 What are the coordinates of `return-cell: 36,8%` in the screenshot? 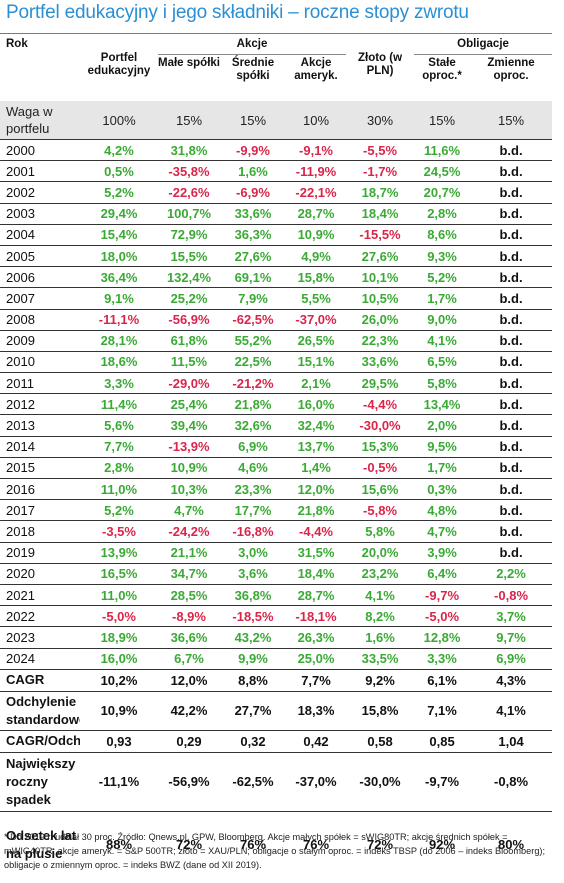 It's located at (253, 594).